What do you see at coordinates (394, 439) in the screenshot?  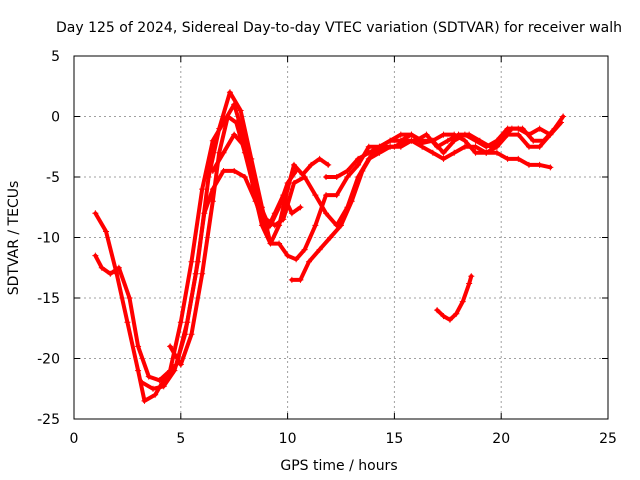 I see `x-tick-label: 15` at bounding box center [394, 439].